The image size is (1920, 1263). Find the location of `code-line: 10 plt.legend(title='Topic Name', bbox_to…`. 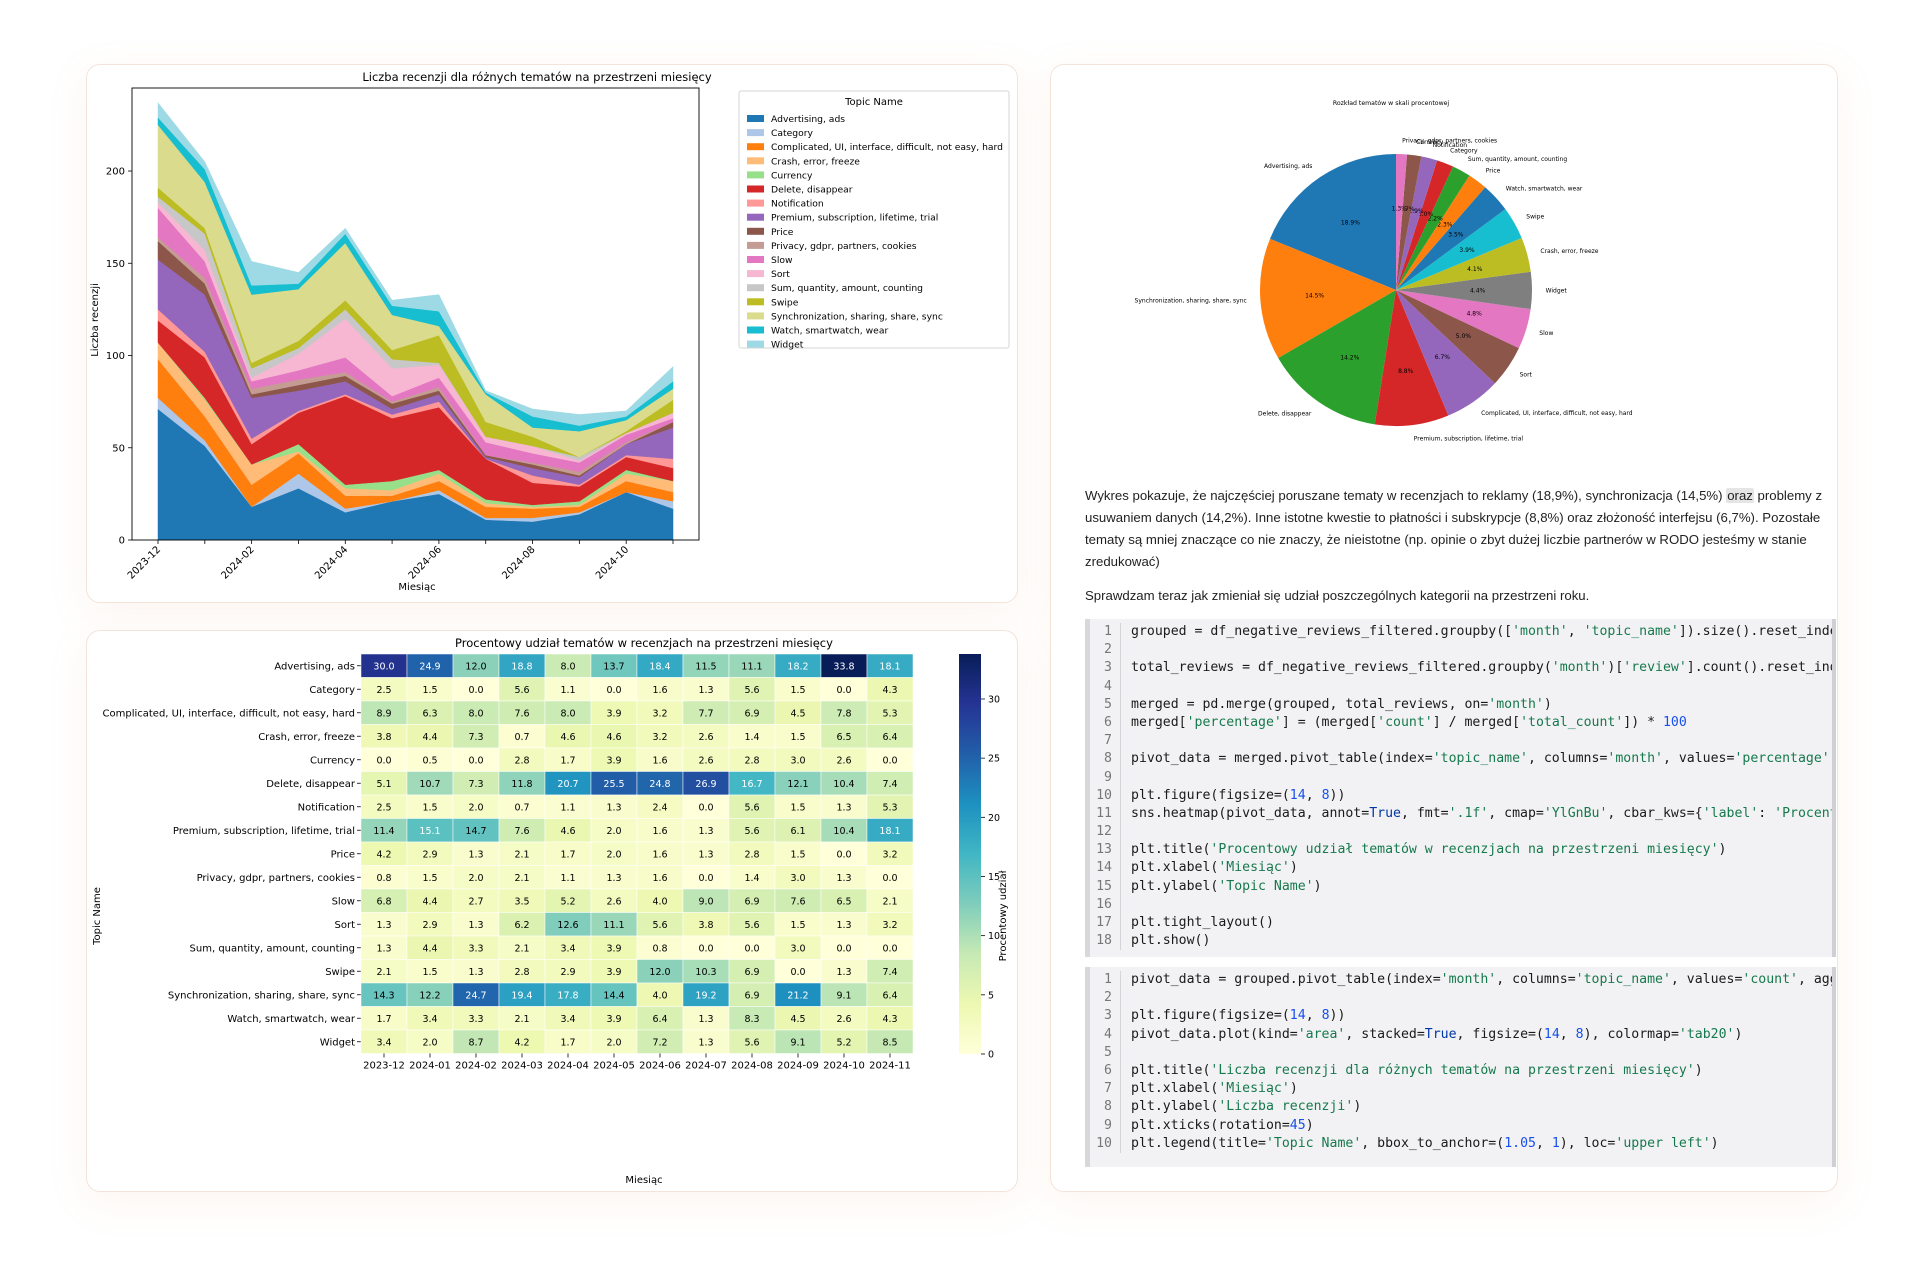

code-line: 10 plt.legend(title='Topic Name', bbox_to… is located at coordinates (1461, 1143).